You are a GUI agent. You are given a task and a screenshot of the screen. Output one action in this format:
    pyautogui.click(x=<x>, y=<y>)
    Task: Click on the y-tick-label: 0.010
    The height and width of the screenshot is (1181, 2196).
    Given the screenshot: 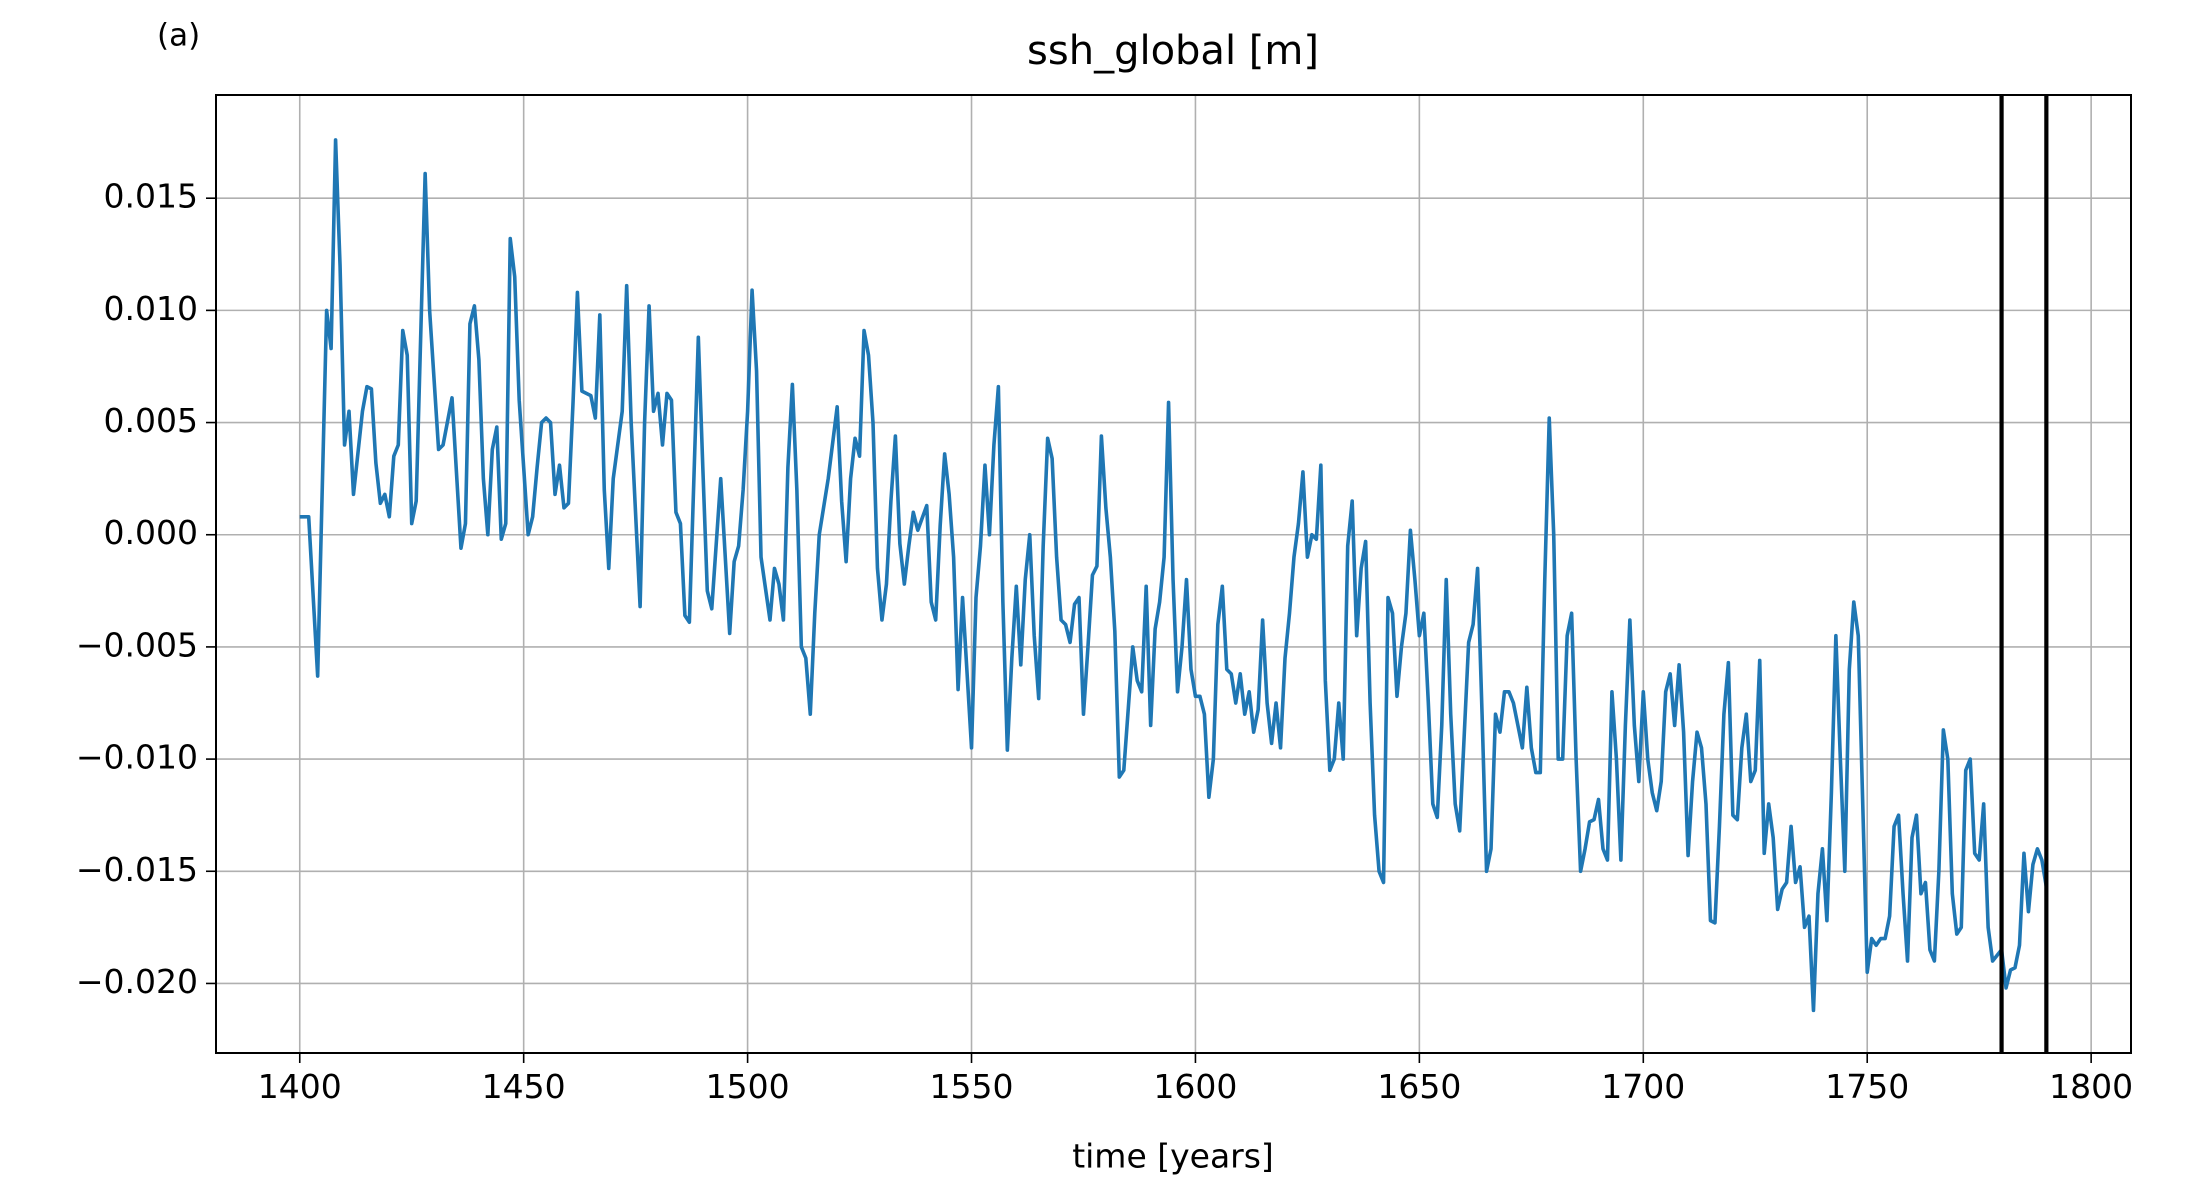 What is the action you would take?
    pyautogui.click(x=151, y=308)
    